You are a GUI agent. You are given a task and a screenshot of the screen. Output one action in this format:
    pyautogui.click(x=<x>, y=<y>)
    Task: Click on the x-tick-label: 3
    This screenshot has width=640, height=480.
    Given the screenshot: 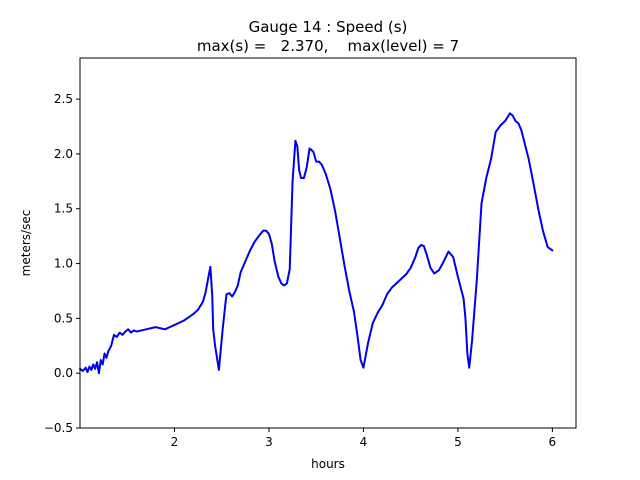 What is the action you would take?
    pyautogui.click(x=269, y=442)
    